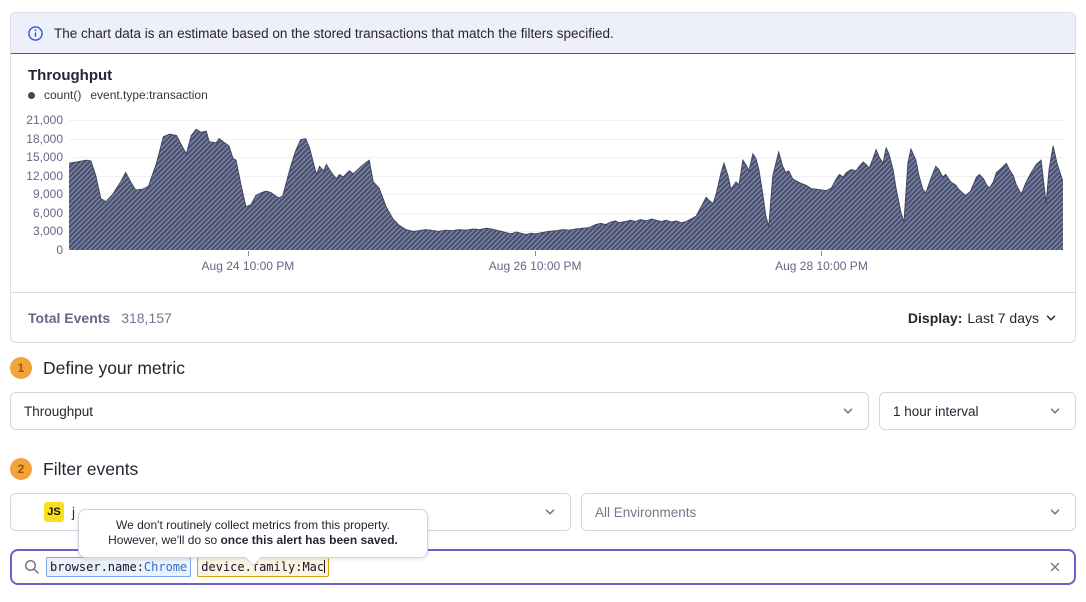 The height and width of the screenshot is (602, 1086). Describe the element at coordinates (325, 566) in the screenshot. I see `text-cursor` at that location.